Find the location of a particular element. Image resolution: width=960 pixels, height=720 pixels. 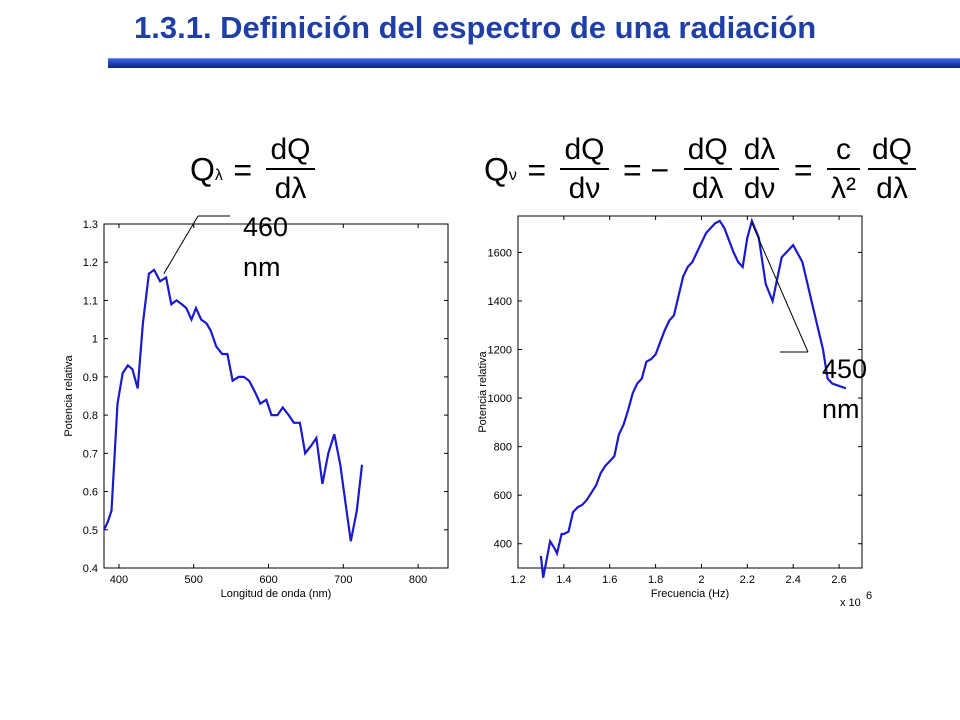

formula-fraction-1: dQ dν is located at coordinates (584, 170).